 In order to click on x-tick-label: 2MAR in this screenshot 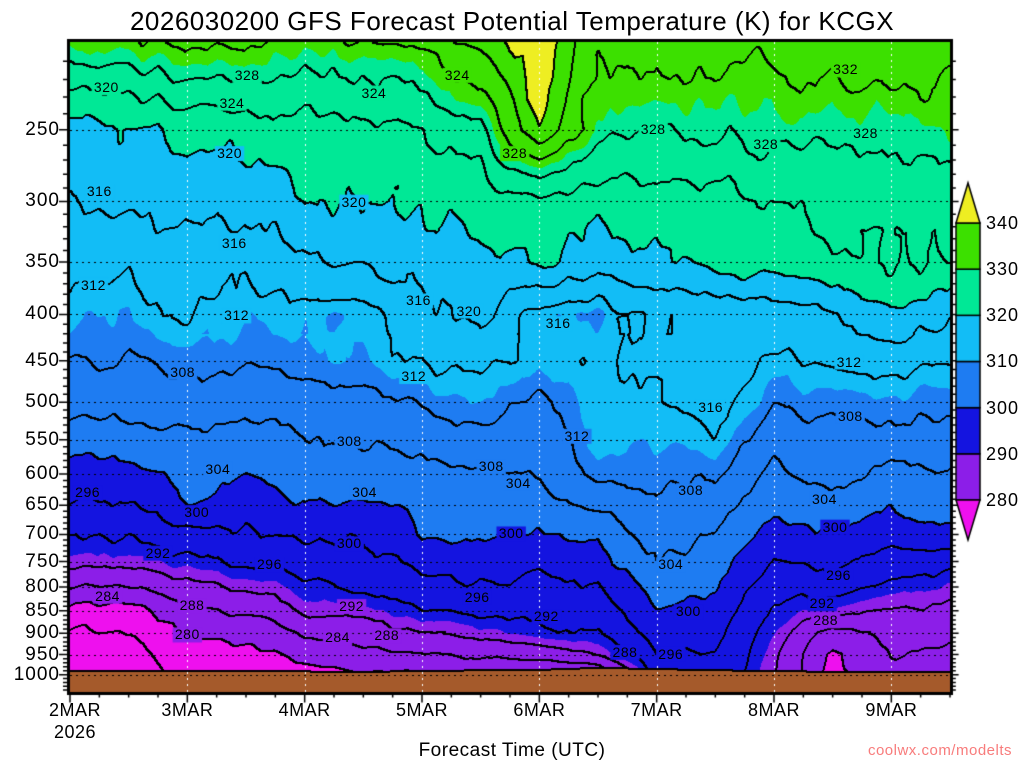, I will do `click(74, 710)`.